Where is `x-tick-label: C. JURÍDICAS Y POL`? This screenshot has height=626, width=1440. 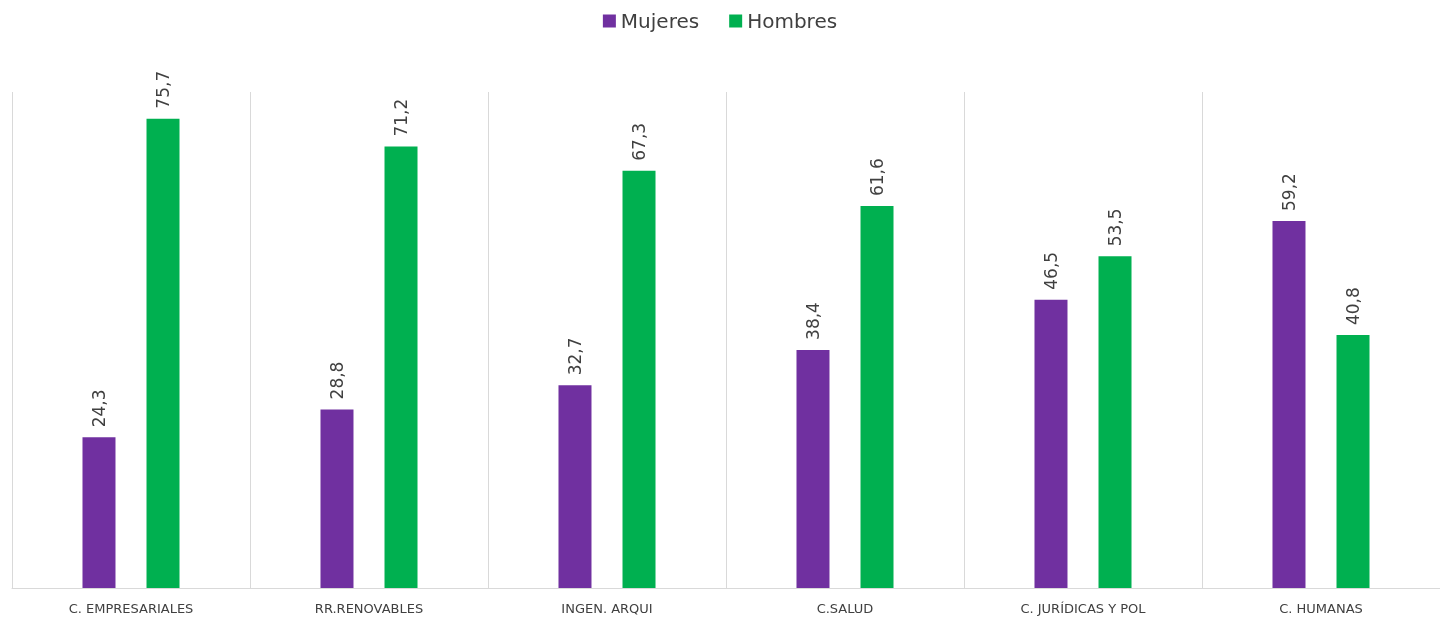 x-tick-label: C. JURÍDICAS Y POL is located at coordinates (1083, 608).